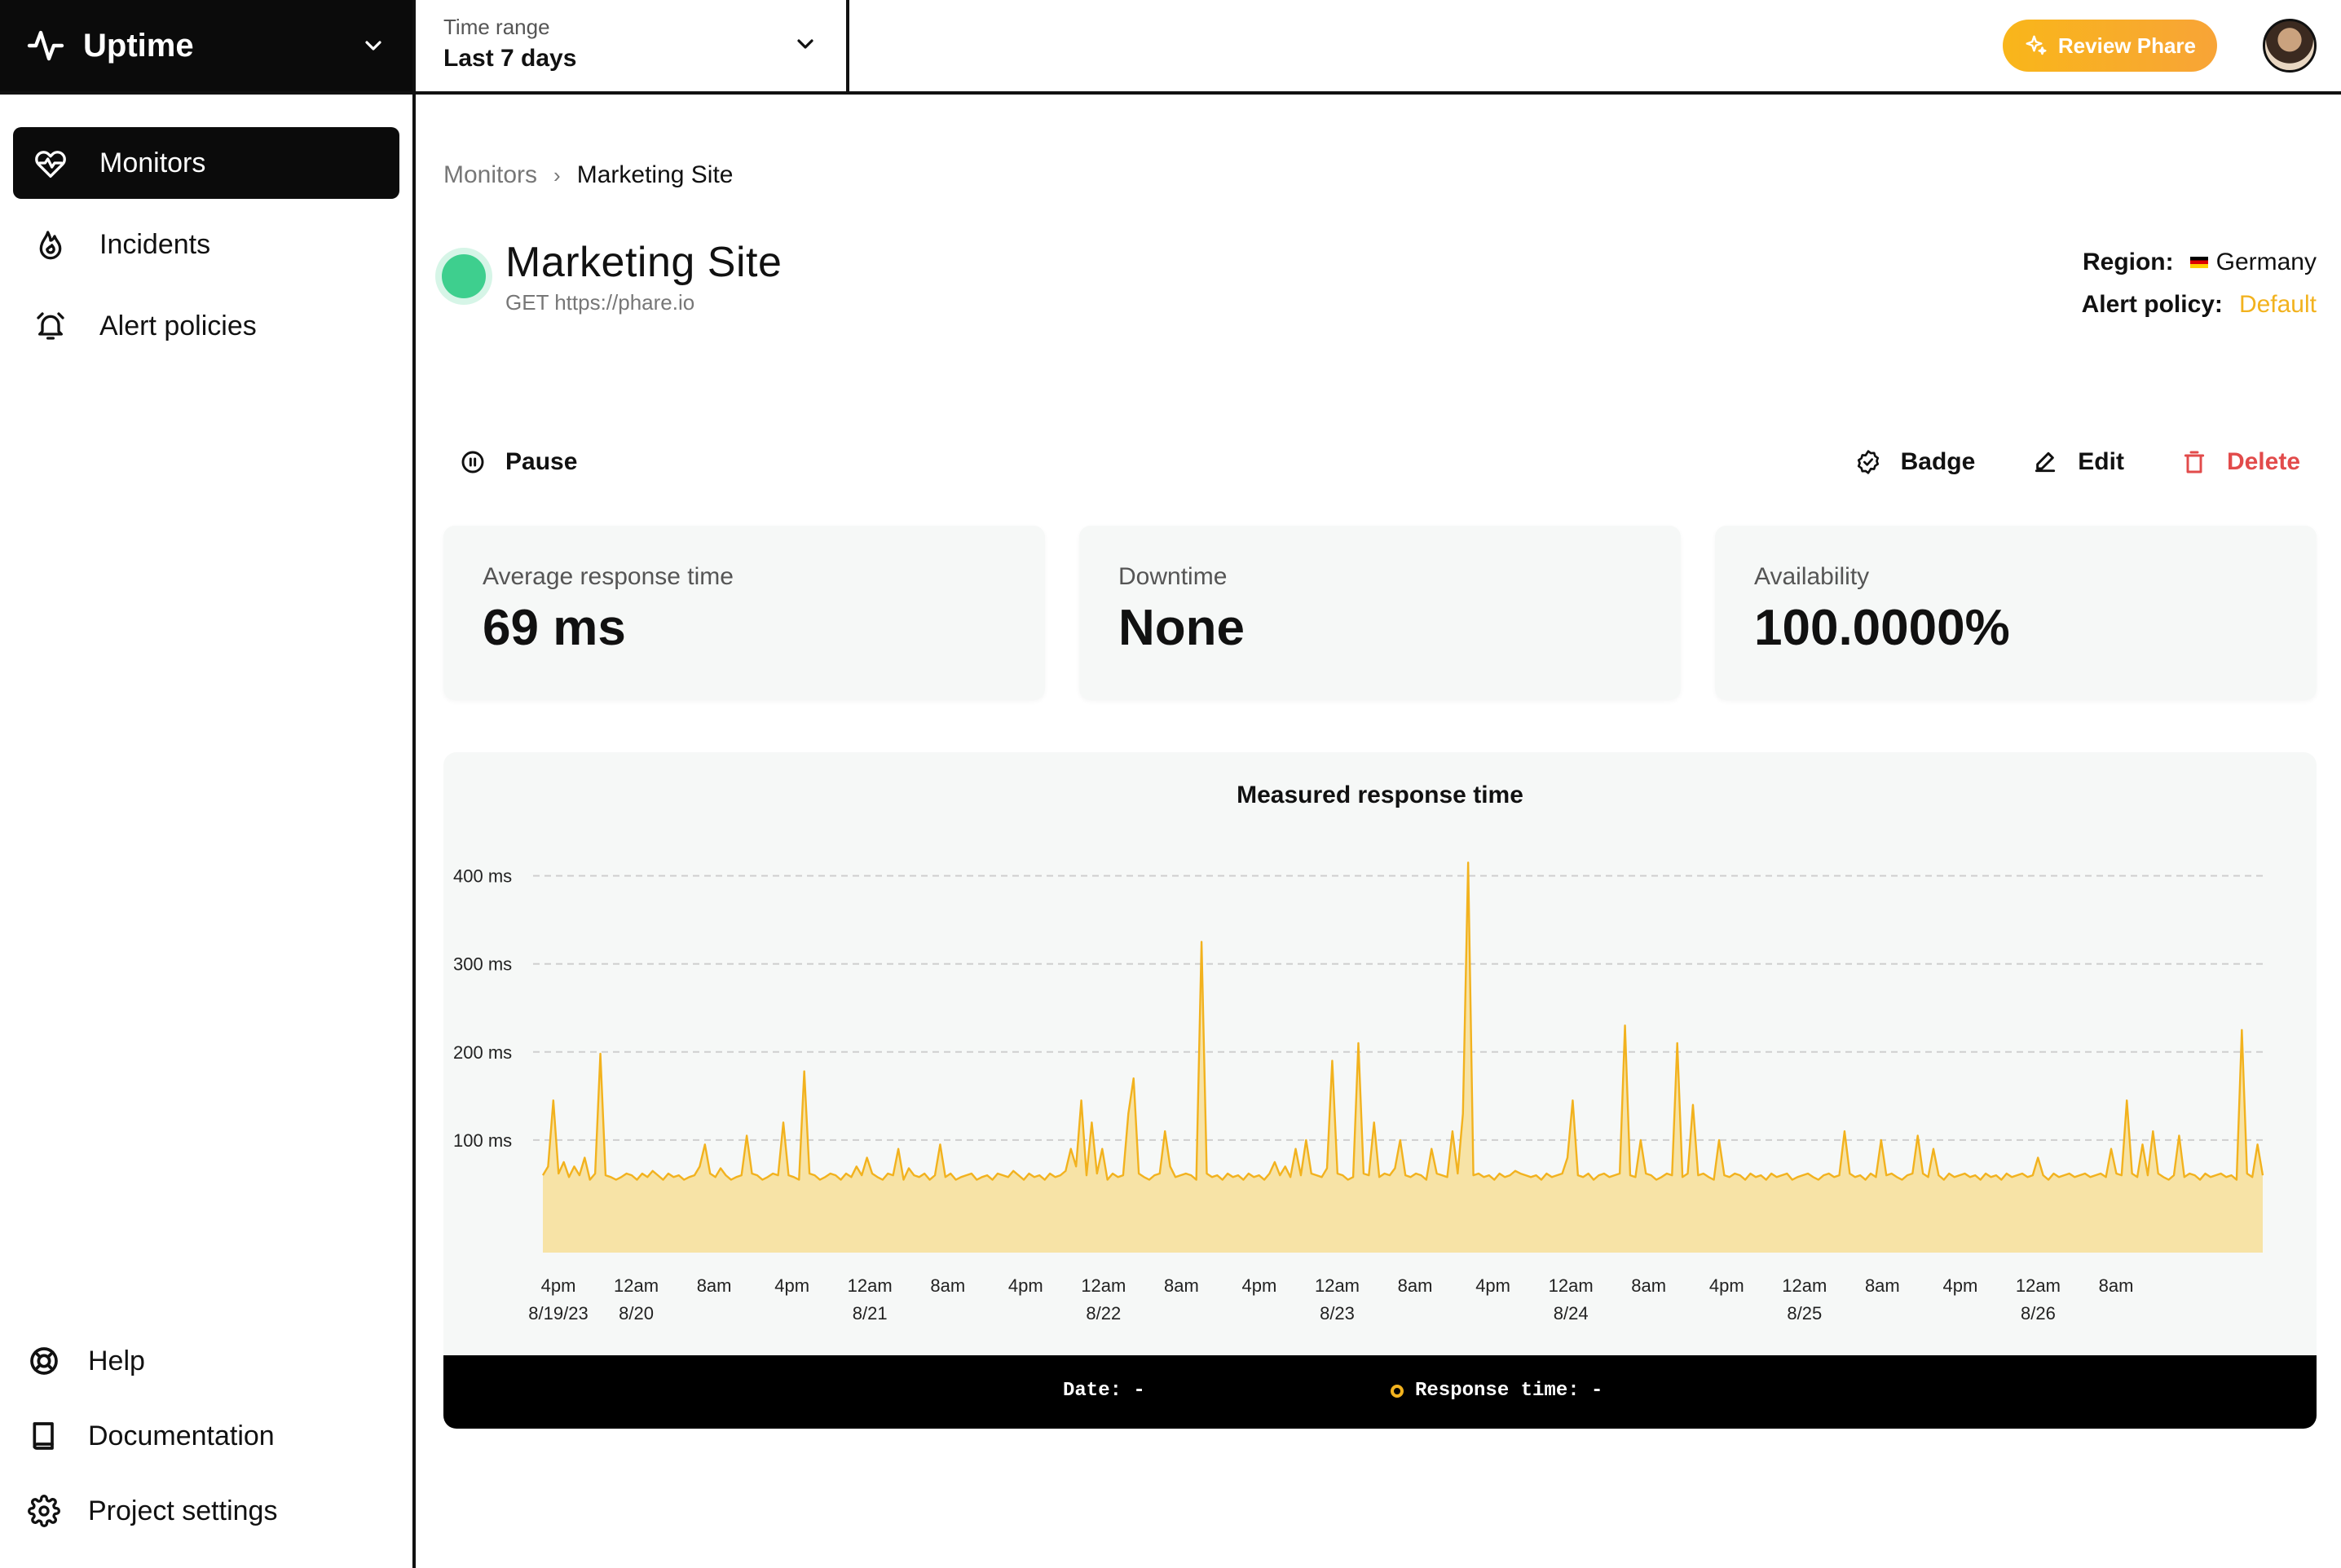  I want to click on activity-icon, so click(45, 45).